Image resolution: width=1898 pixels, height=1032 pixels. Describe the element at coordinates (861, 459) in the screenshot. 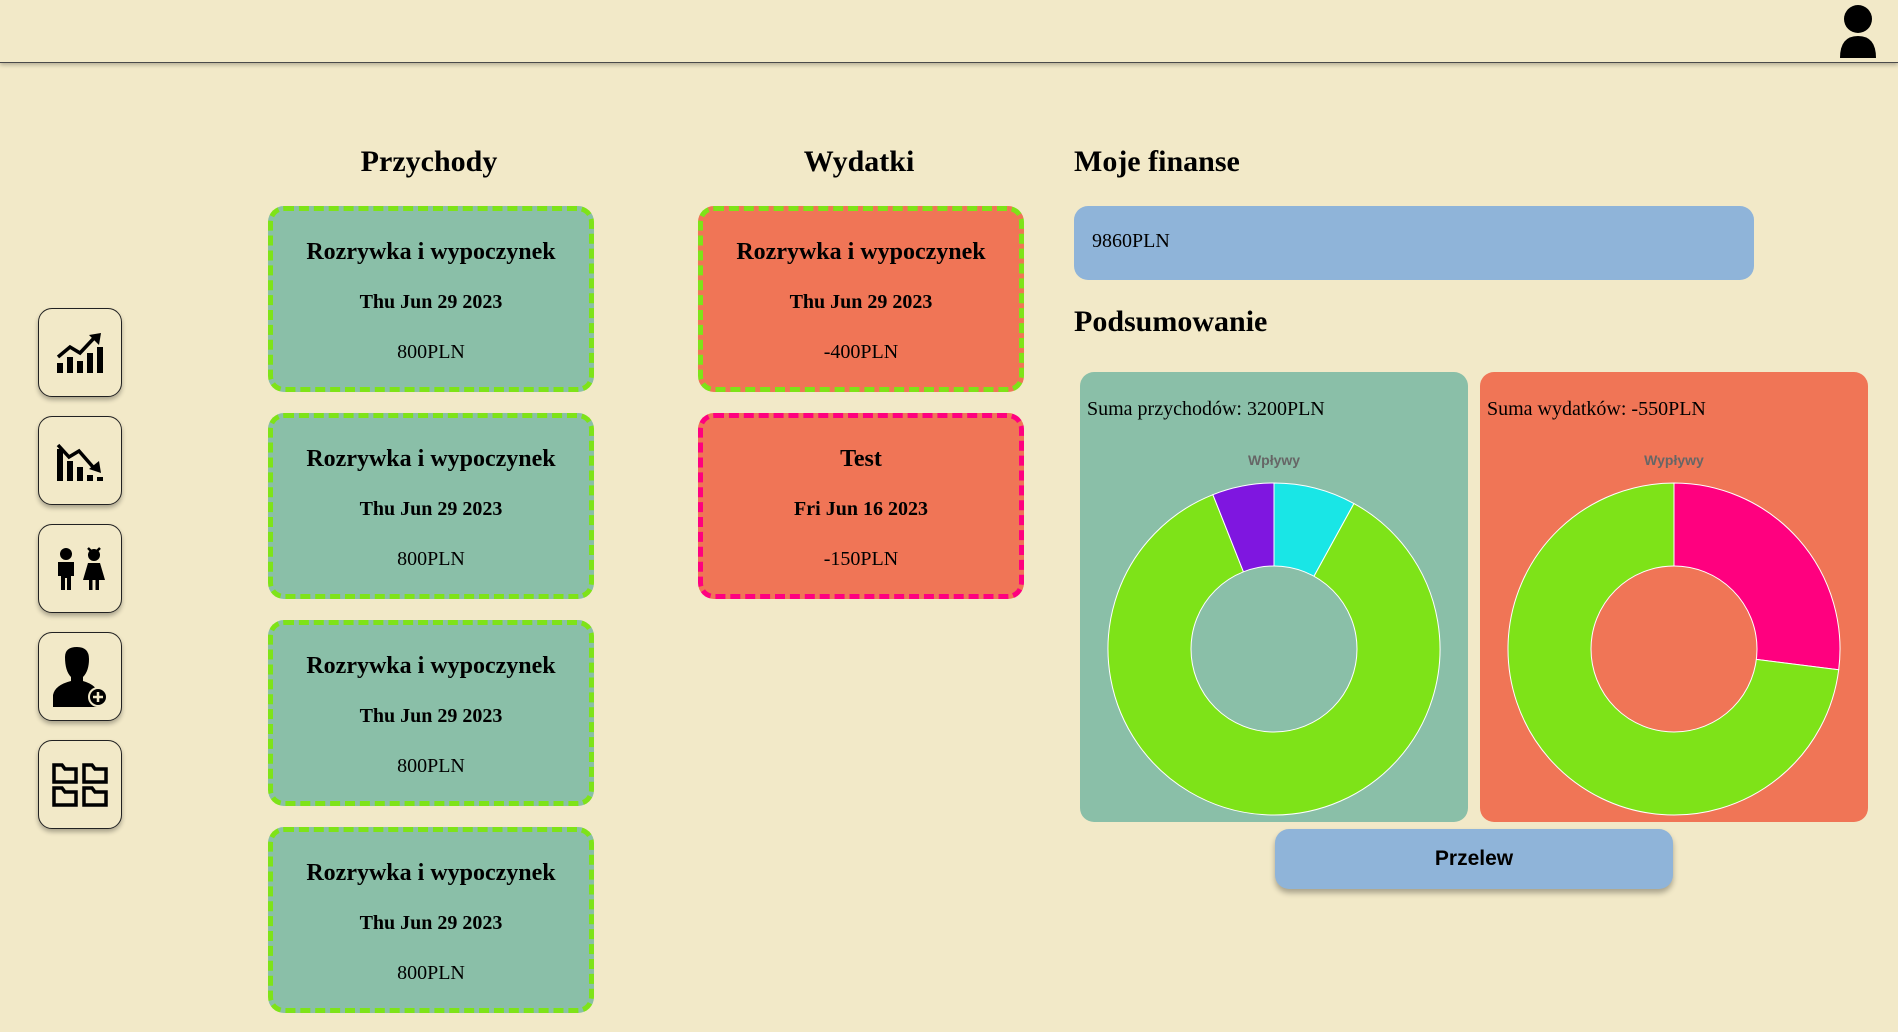

I see `card-name: Test` at that location.